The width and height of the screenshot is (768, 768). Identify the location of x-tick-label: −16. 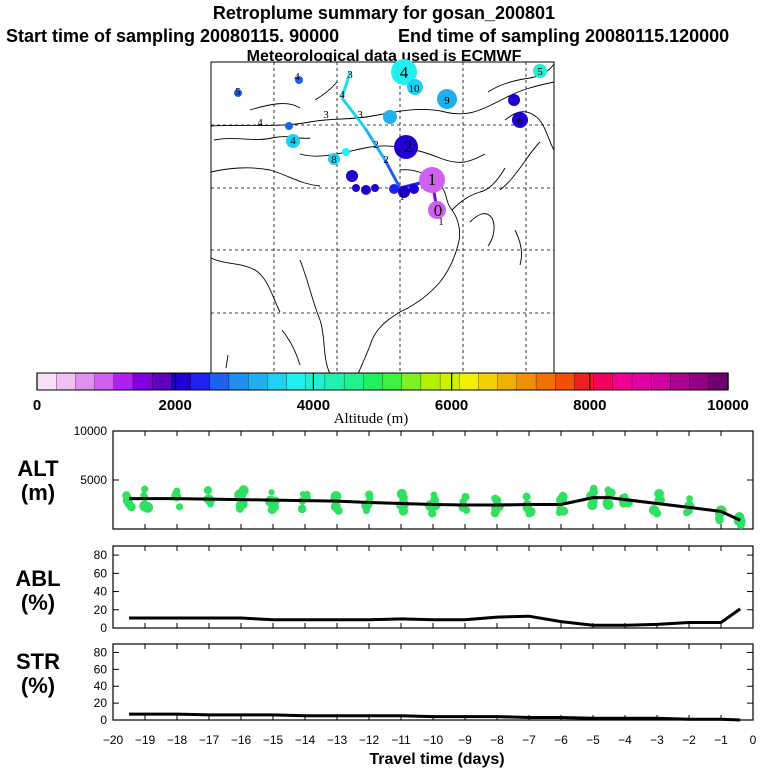
(241, 740).